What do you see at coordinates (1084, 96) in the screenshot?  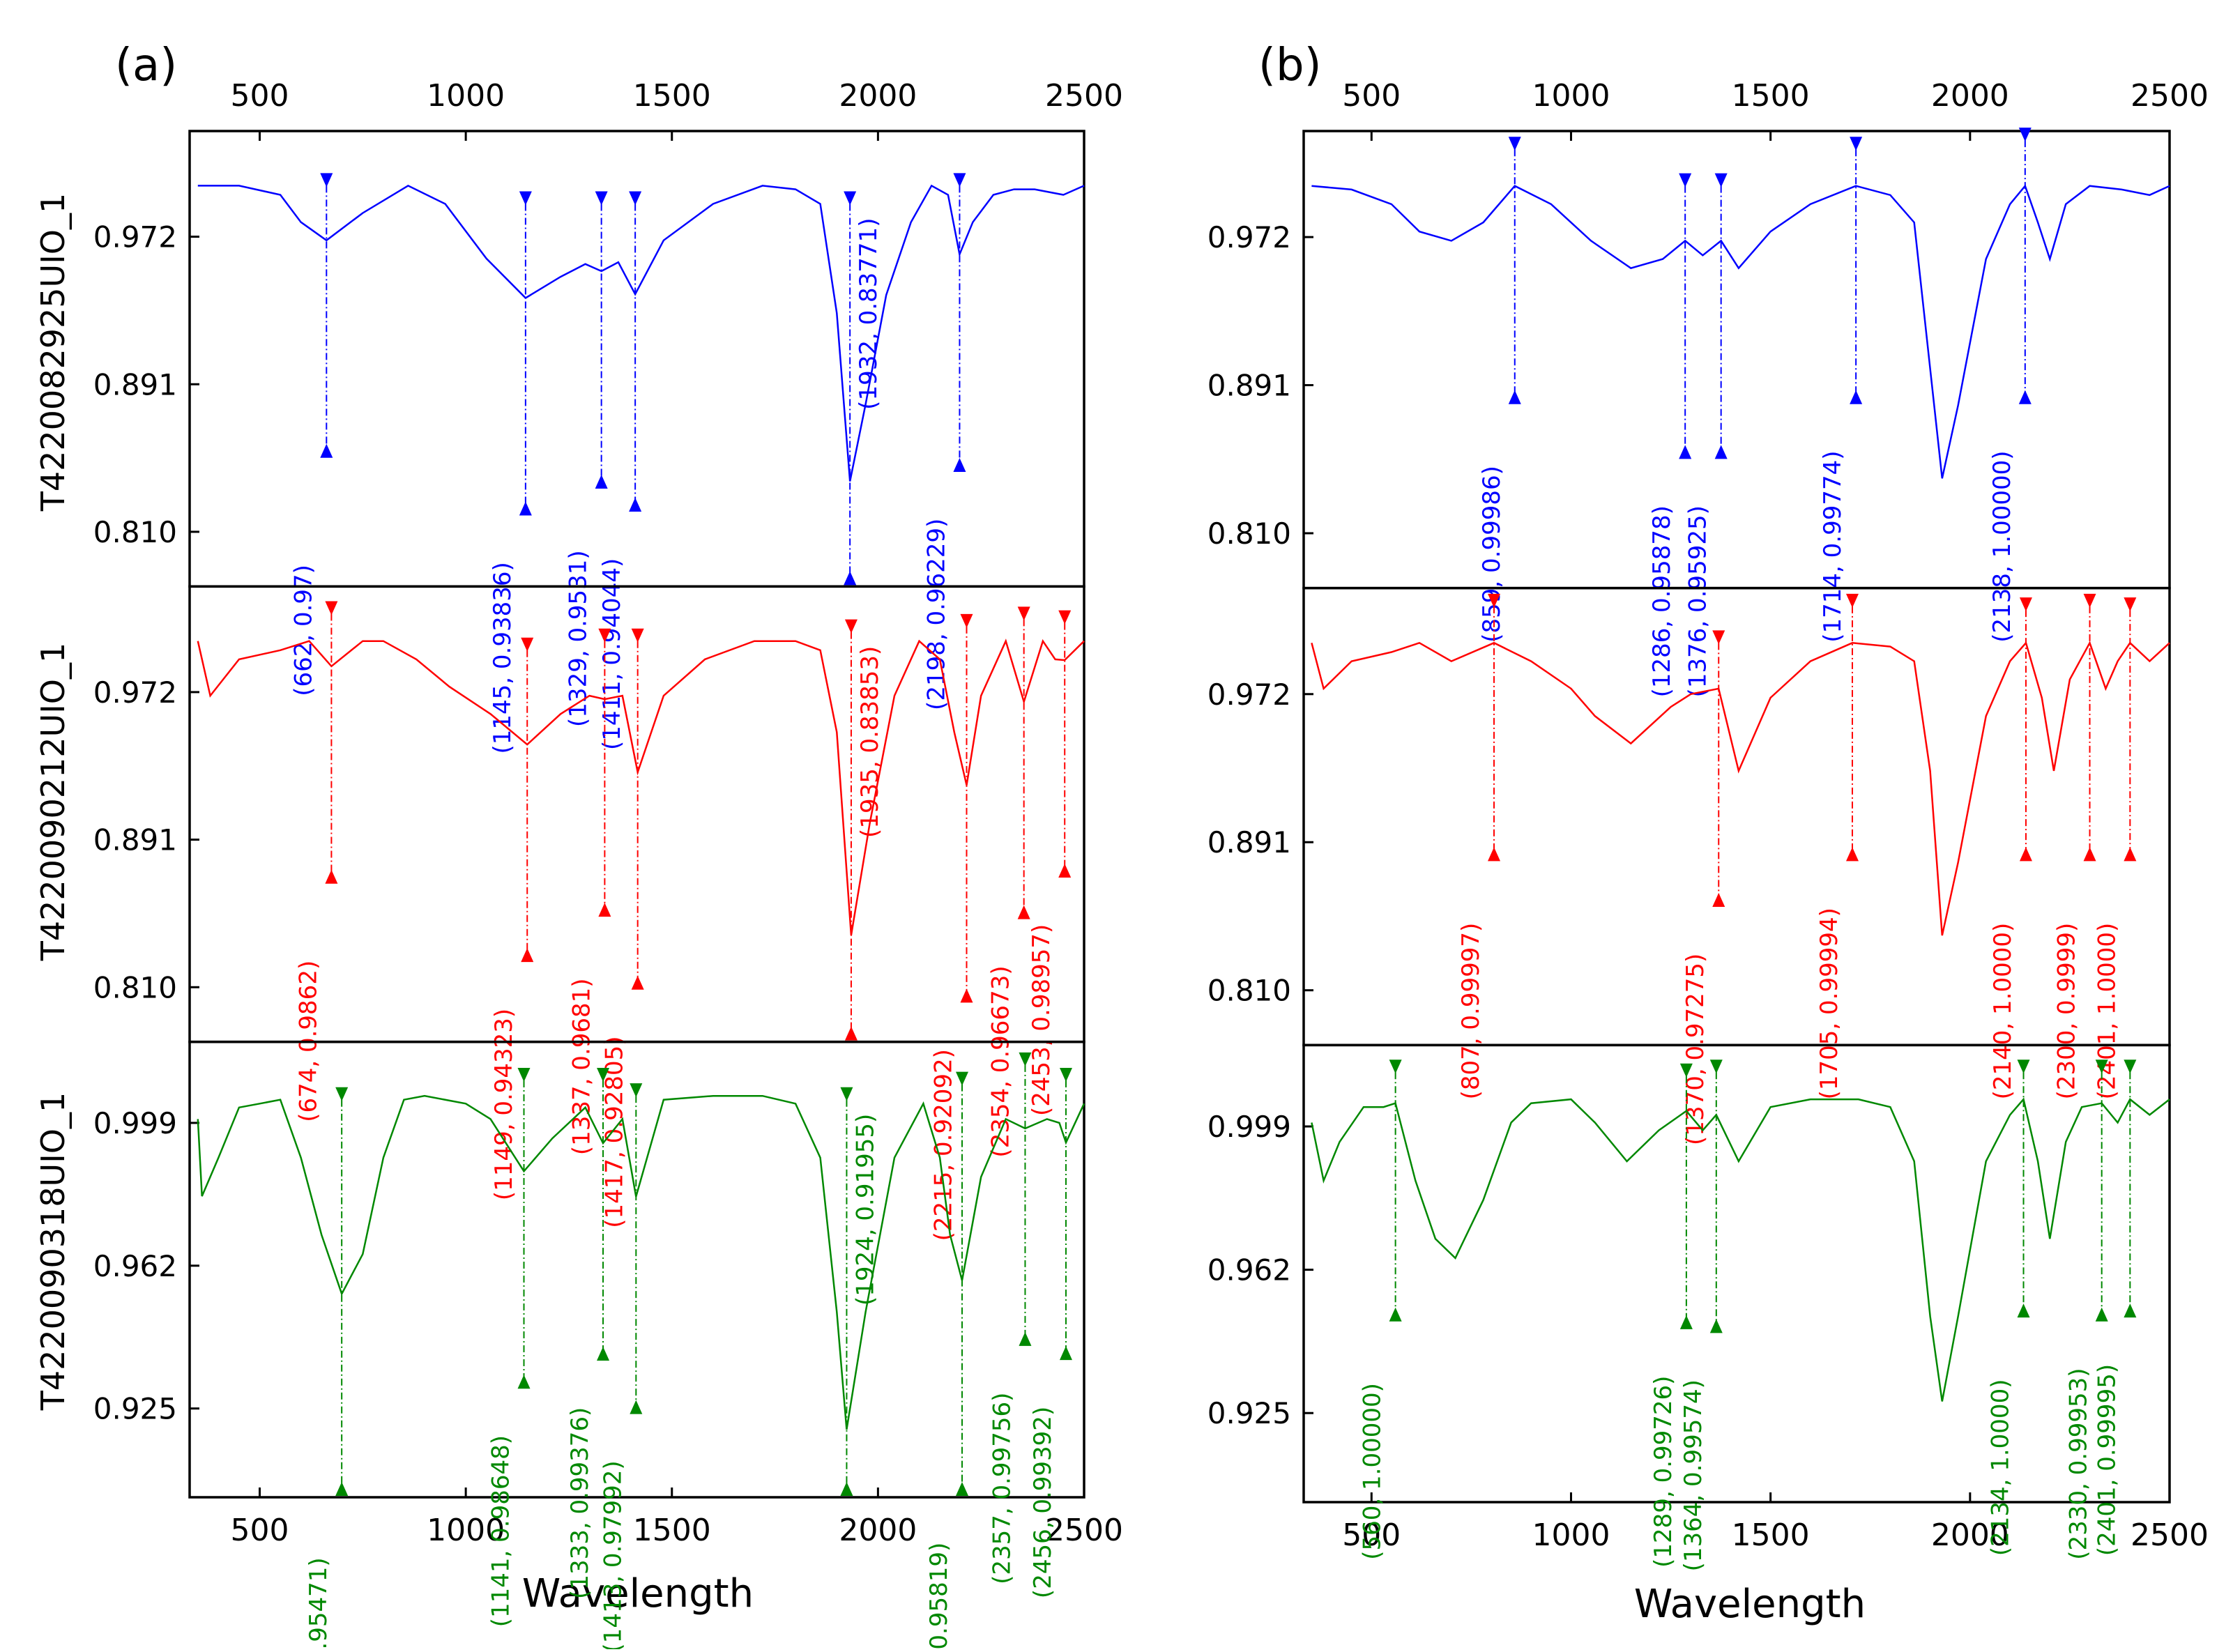 I see `top-x-tick-label: 2500` at bounding box center [1084, 96].